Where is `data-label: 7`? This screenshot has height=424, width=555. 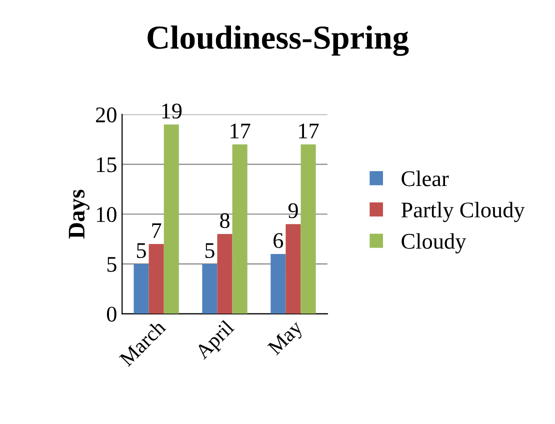 data-label: 7 is located at coordinates (157, 230).